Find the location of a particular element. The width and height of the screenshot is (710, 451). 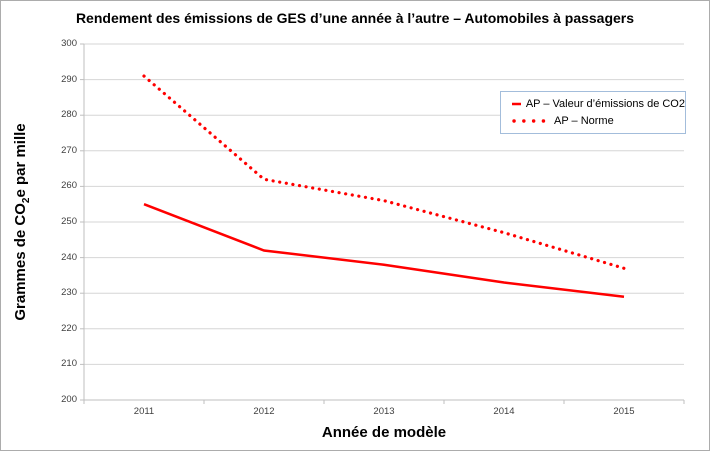

y-axis-title: Grammes de CO2e par mille is located at coordinates (22, 221).